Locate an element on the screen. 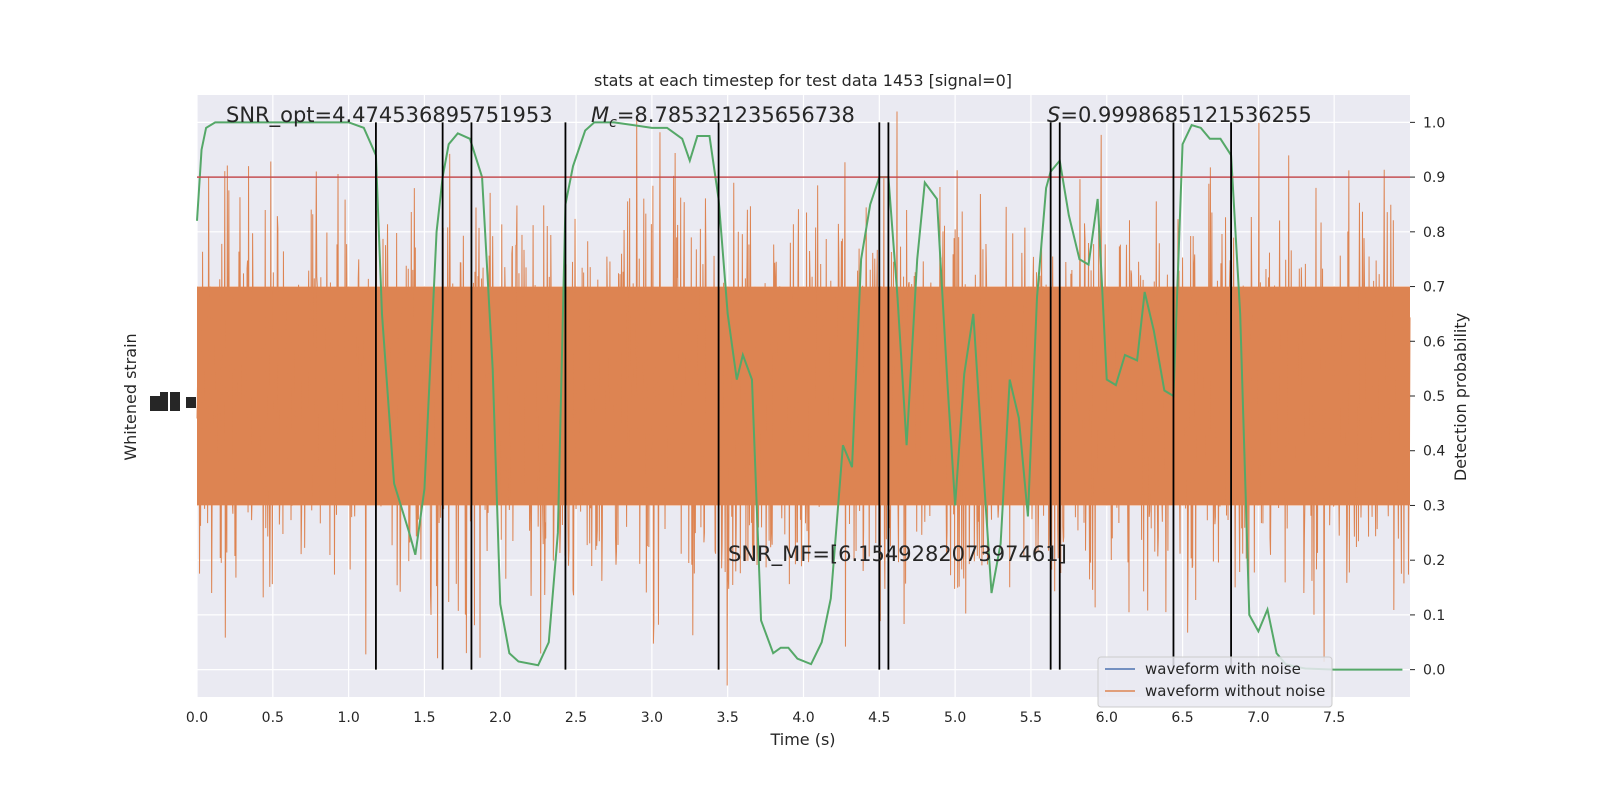 The image size is (1600, 800). x-tick-label: 2.0 is located at coordinates (500, 718).